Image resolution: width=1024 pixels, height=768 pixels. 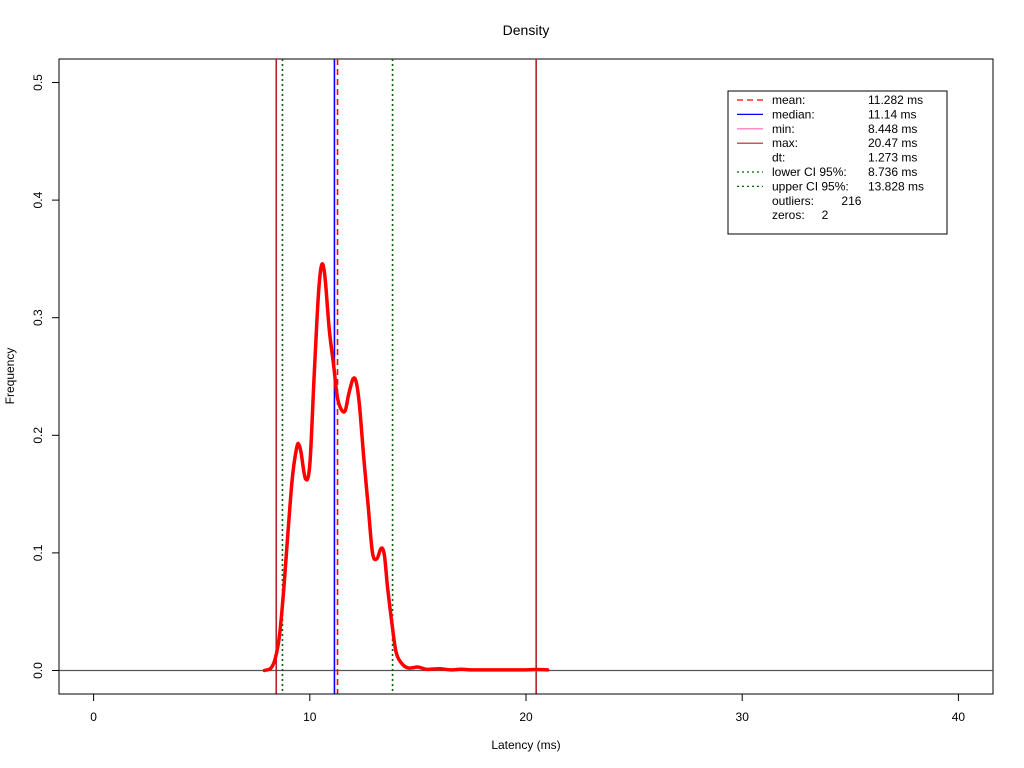 I want to click on y-tick-label: 0.5, so click(x=38, y=82).